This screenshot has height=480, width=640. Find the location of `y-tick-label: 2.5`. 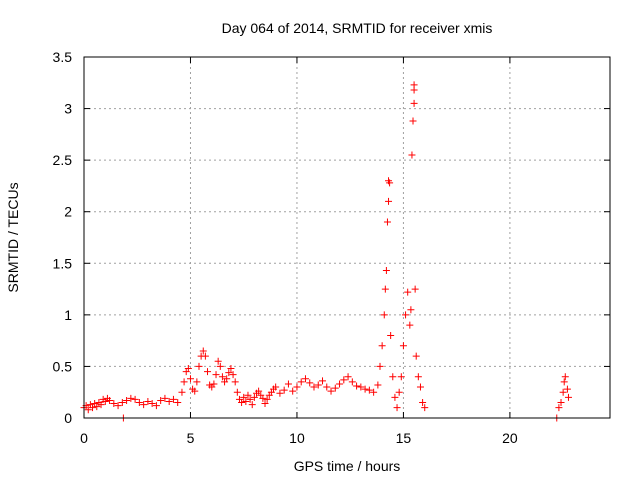

y-tick-label: 2.5 is located at coordinates (63, 160).